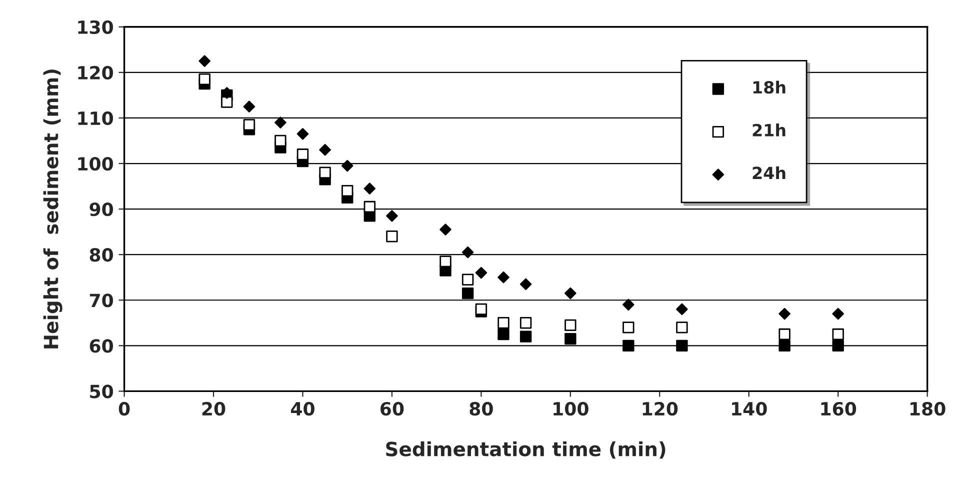 The width and height of the screenshot is (956, 489). What do you see at coordinates (101, 209) in the screenshot?
I see `y-tick-label: 90` at bounding box center [101, 209].